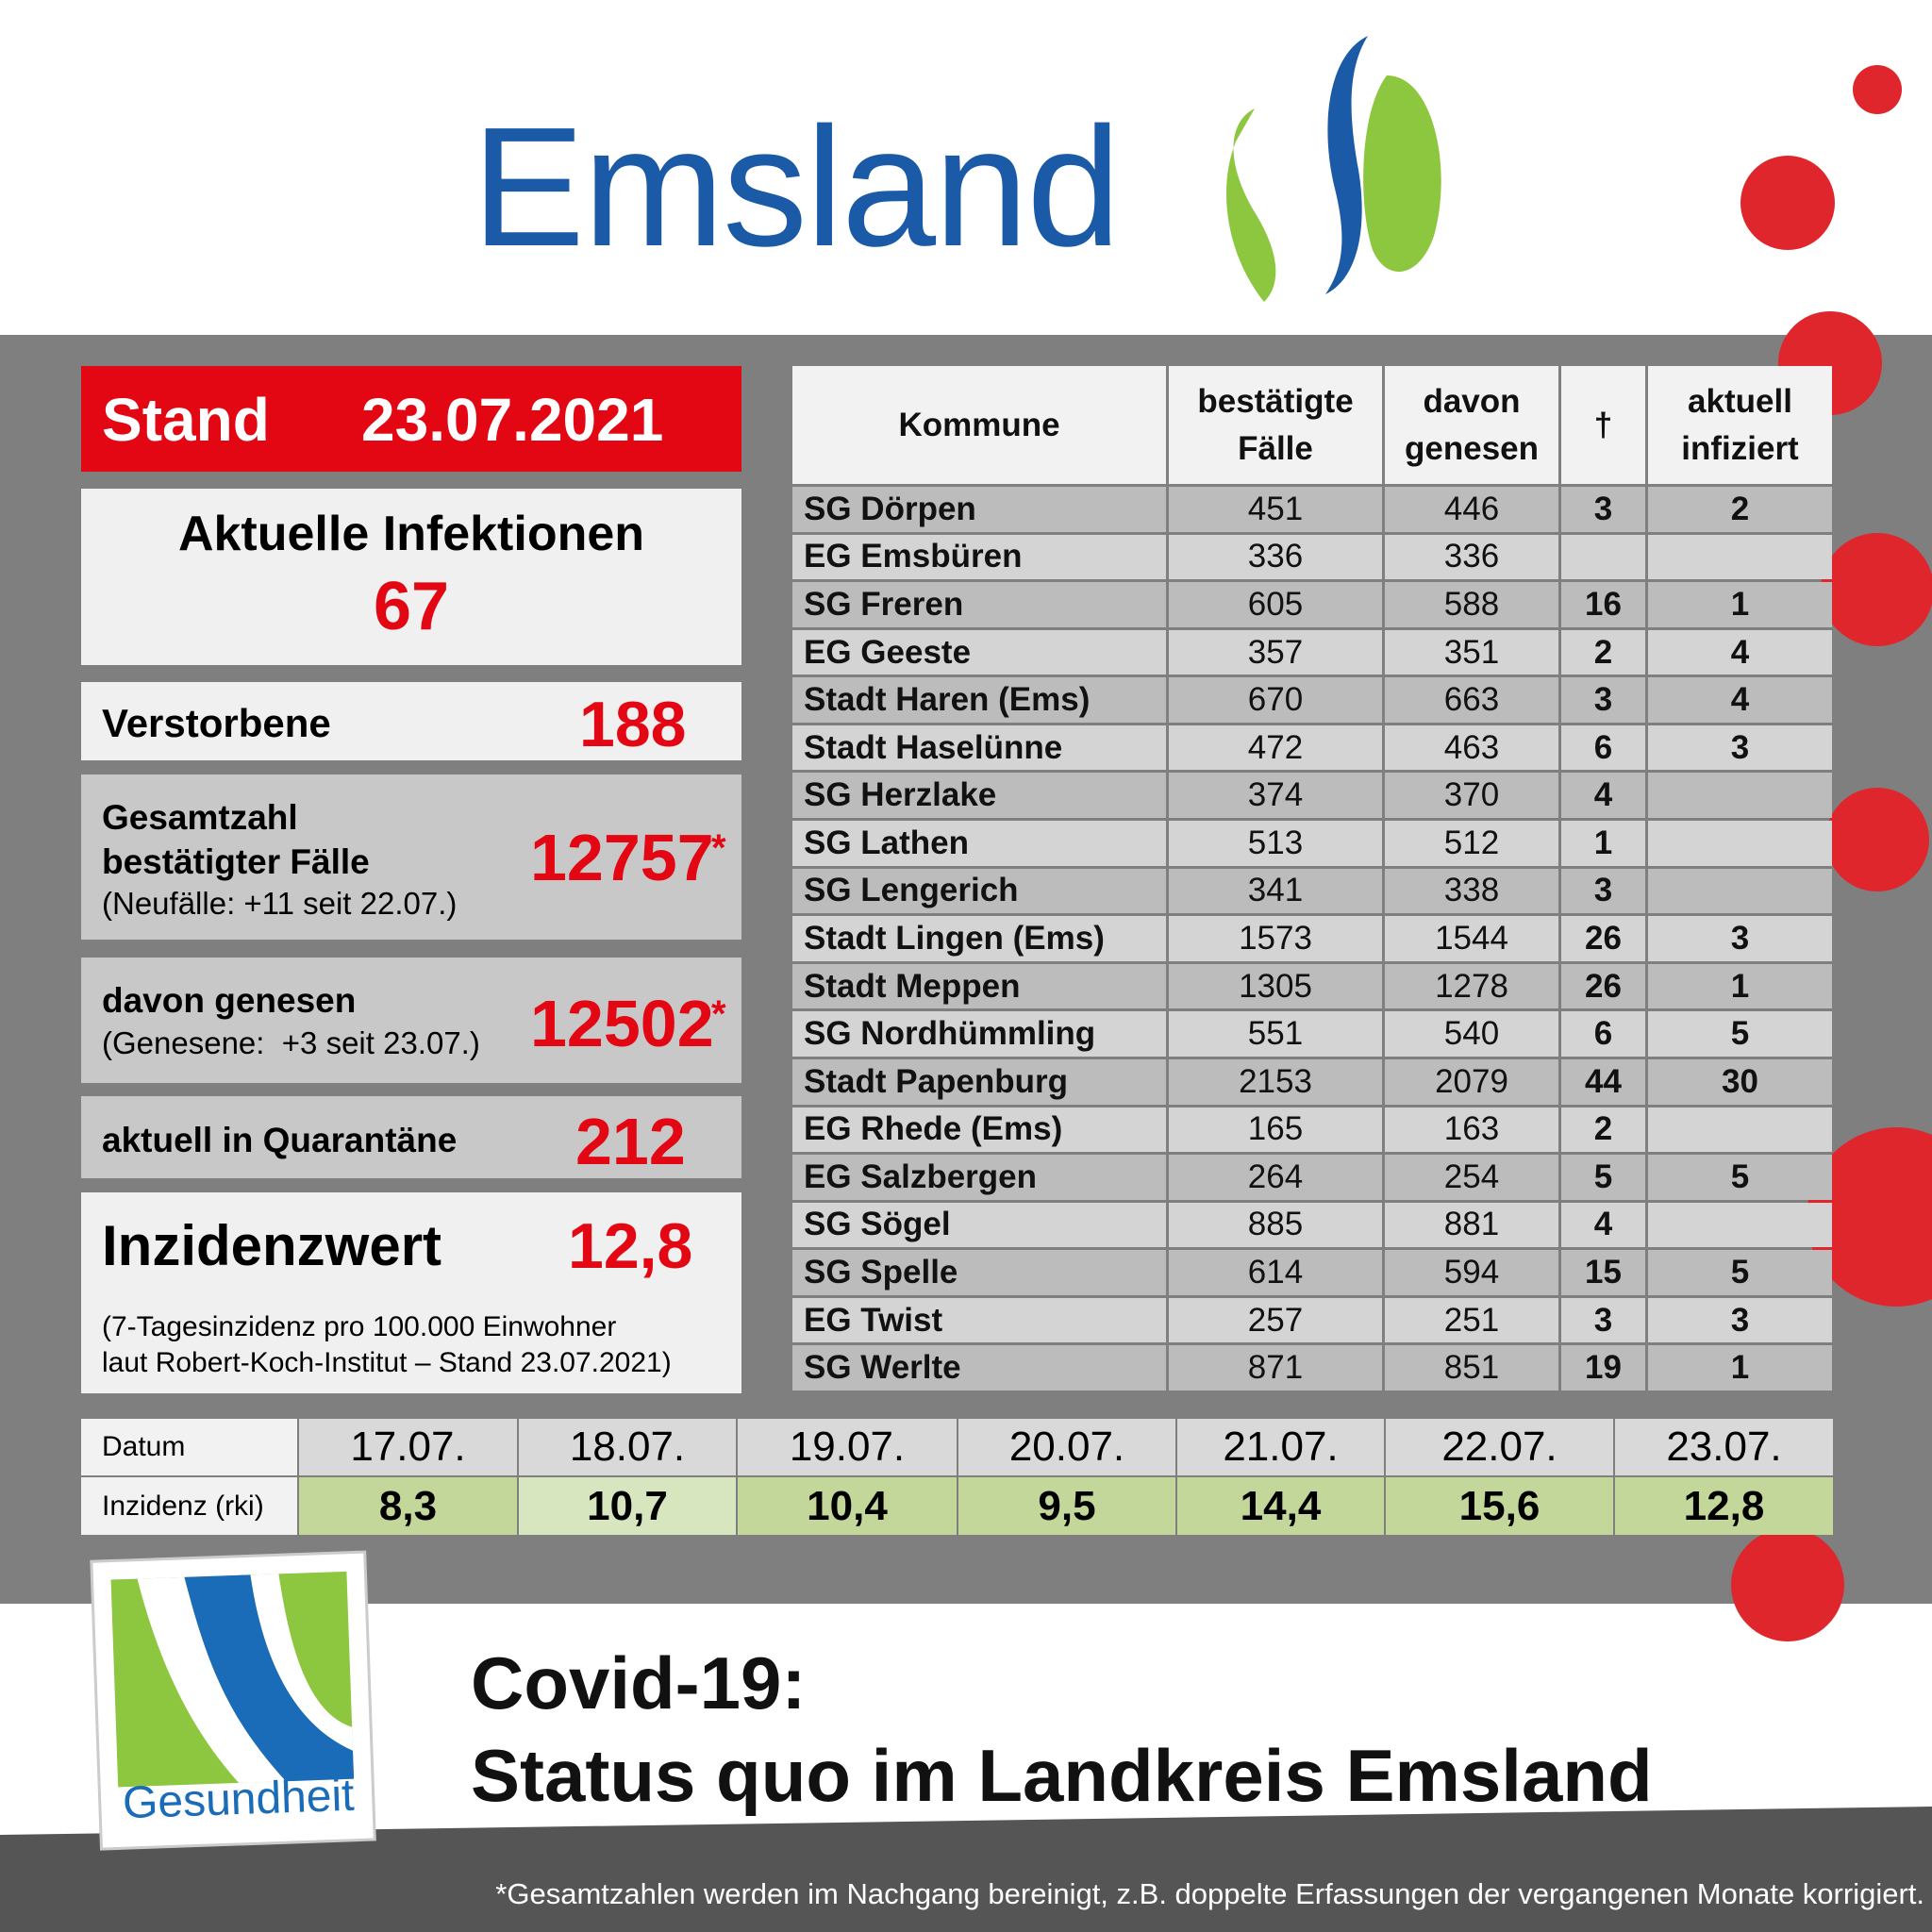 Image resolution: width=1932 pixels, height=1932 pixels. What do you see at coordinates (359, 1326) in the screenshot?
I see `incidence-note-line: (7-Tagesinzidenz pro 100.000 Einwohner` at bounding box center [359, 1326].